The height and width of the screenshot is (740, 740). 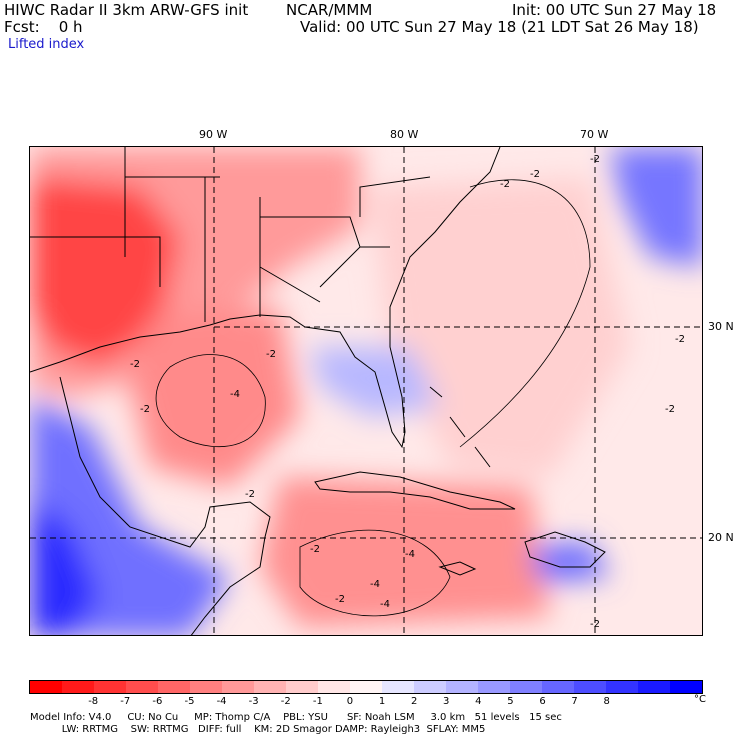 What do you see at coordinates (285, 701) in the screenshot?
I see `colorbar-label: -2` at bounding box center [285, 701].